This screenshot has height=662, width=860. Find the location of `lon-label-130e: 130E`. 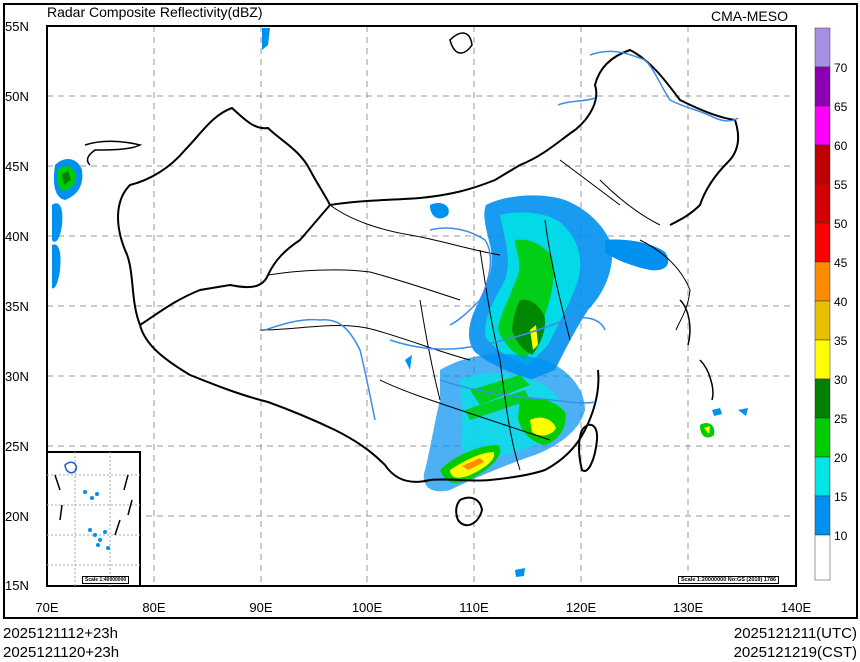

lon-label-130e: 130E is located at coordinates (688, 607).